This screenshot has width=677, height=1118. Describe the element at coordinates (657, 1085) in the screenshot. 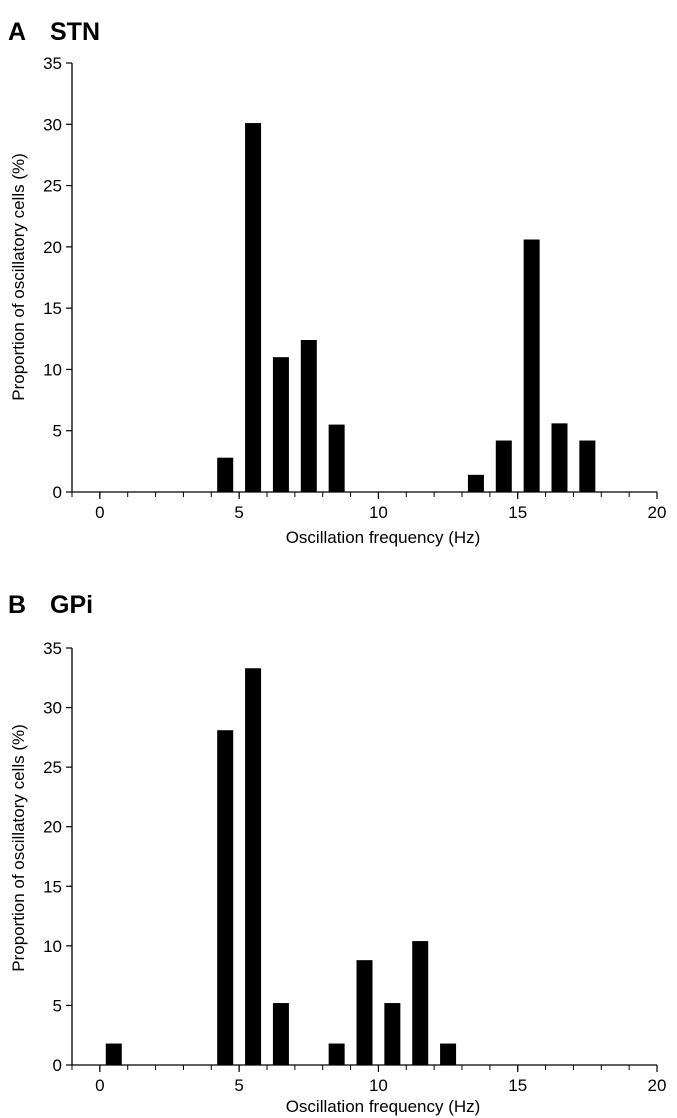

I see `panel-b-x-tick-label: 20` at that location.